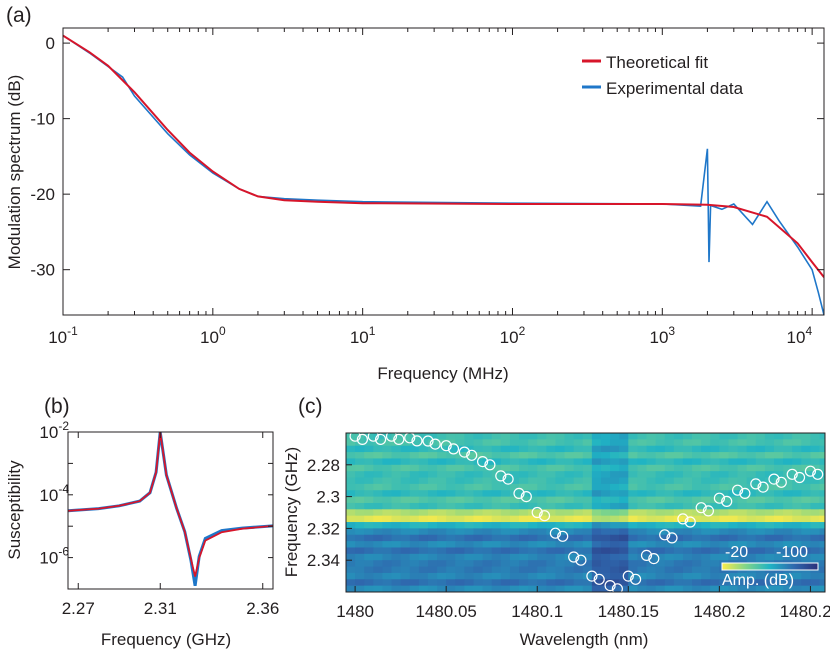  I want to click on b-xtick-label: 2.31, so click(160, 608).